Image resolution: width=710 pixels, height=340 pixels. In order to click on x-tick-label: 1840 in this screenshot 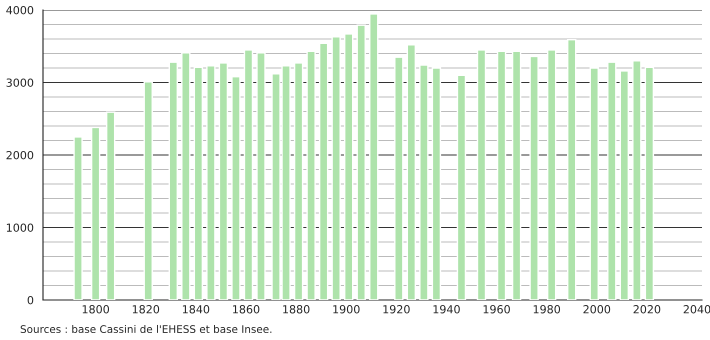, I will do `click(196, 309)`.